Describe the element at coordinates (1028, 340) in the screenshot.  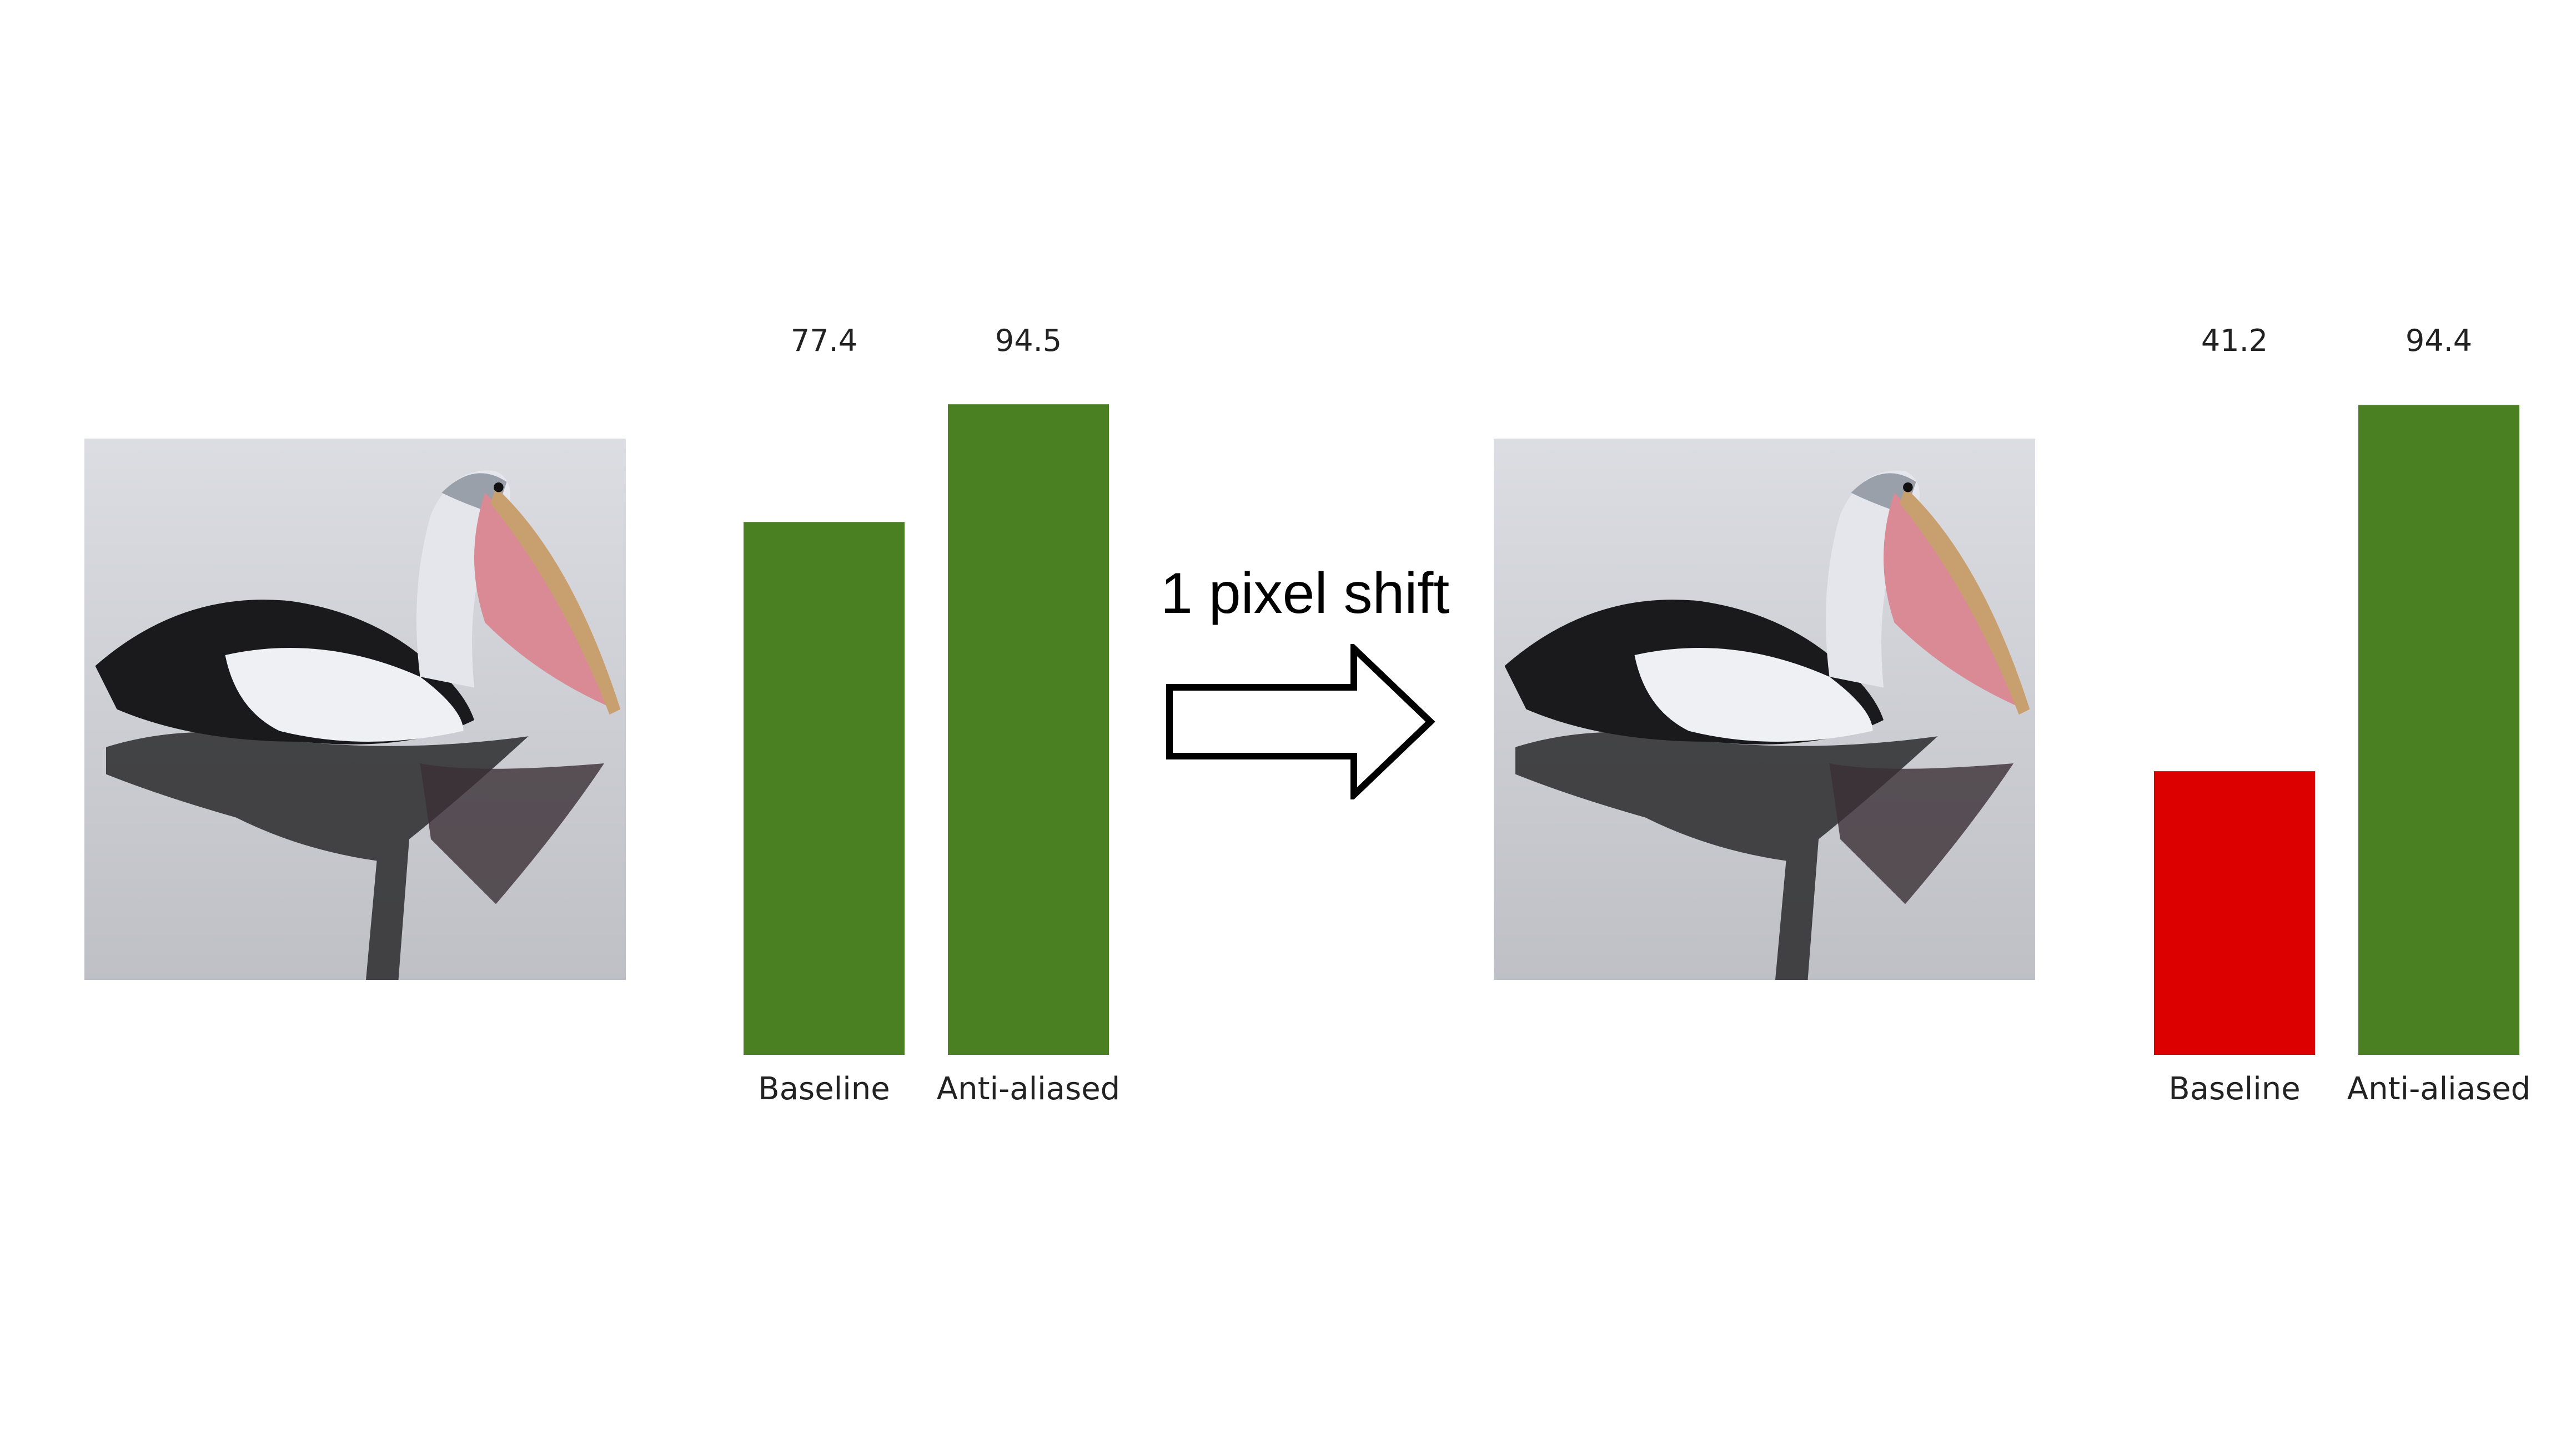
I see `value-label: 94.5` at that location.